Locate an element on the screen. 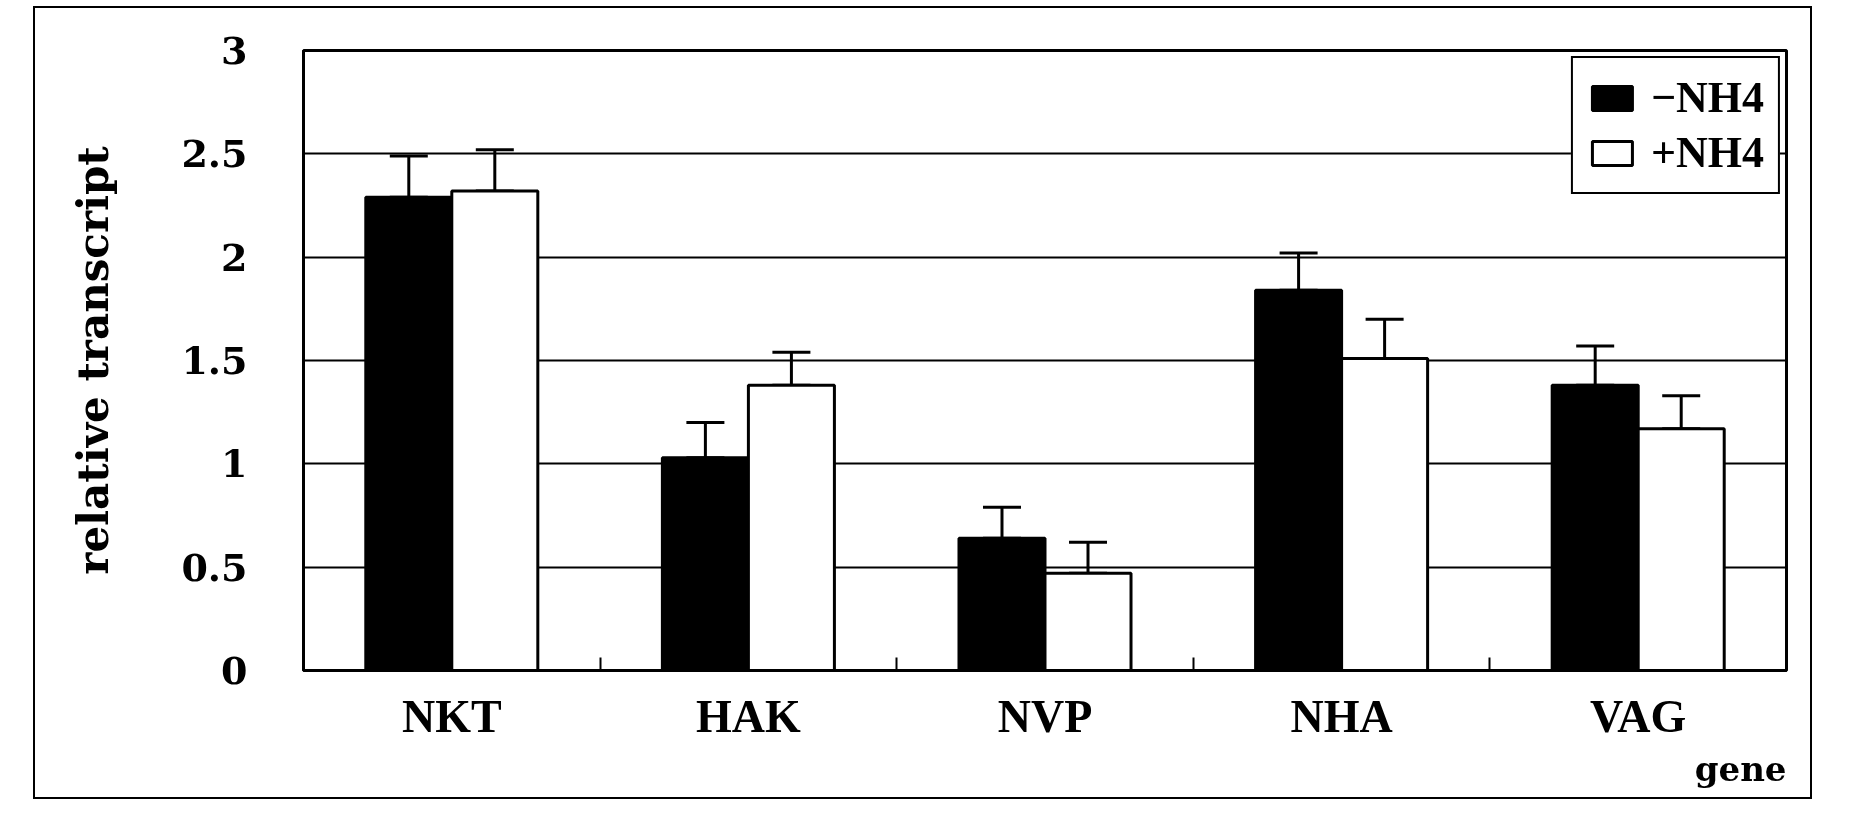 This screenshot has height=813, width=1862. y-tick-label: 2 is located at coordinates (234, 257).